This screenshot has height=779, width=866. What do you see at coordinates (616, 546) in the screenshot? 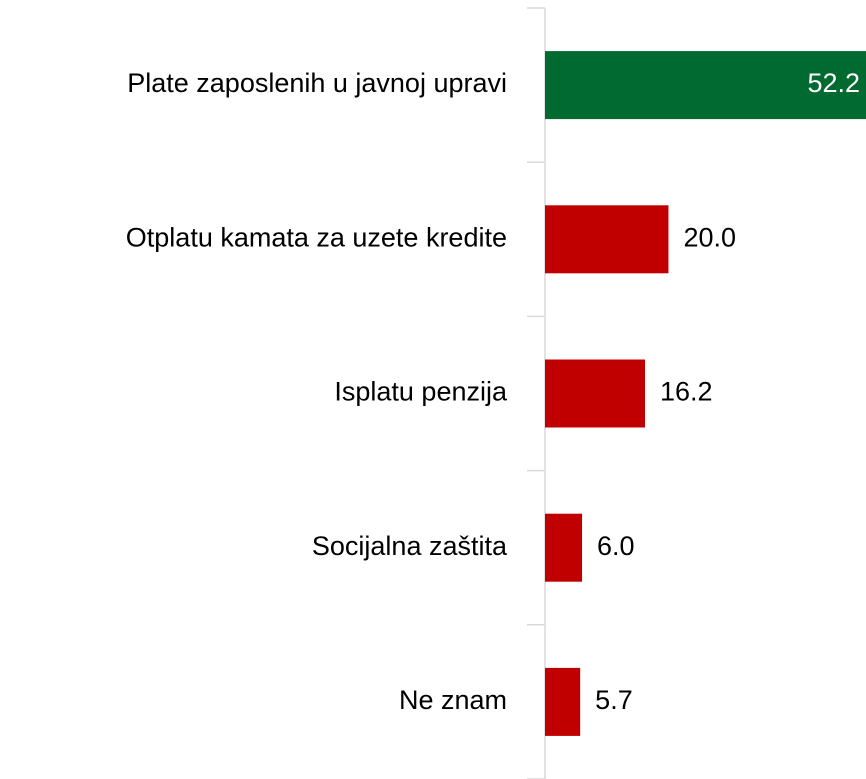
I see `value-label: 6.0` at bounding box center [616, 546].